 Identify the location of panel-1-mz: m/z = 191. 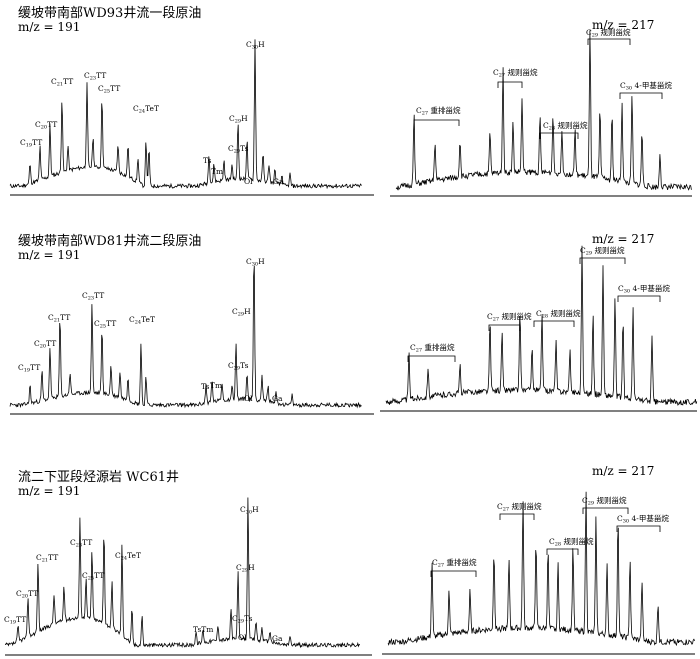
(49, 27).